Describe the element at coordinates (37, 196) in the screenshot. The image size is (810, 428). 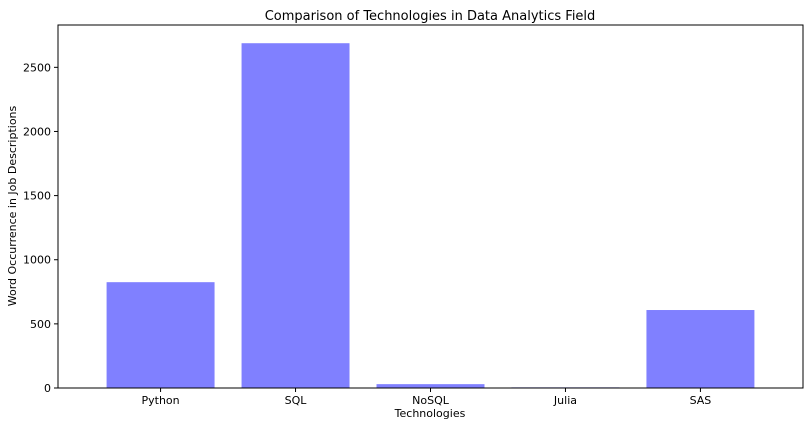
I see `y-tick-label: 1500` at that location.